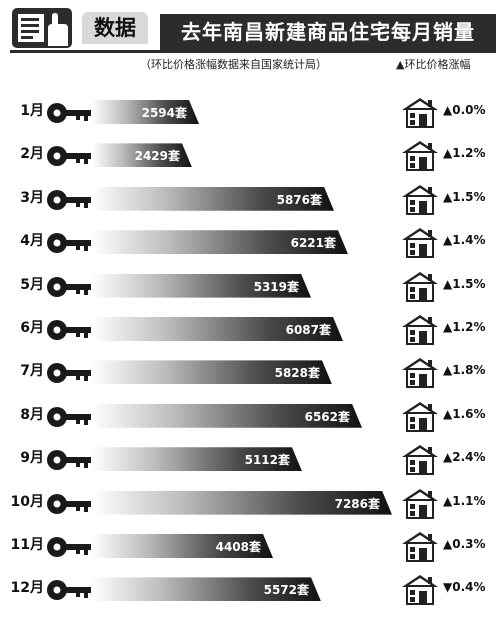  I want to click on price-change-label: ▼0.4%, so click(464, 587).